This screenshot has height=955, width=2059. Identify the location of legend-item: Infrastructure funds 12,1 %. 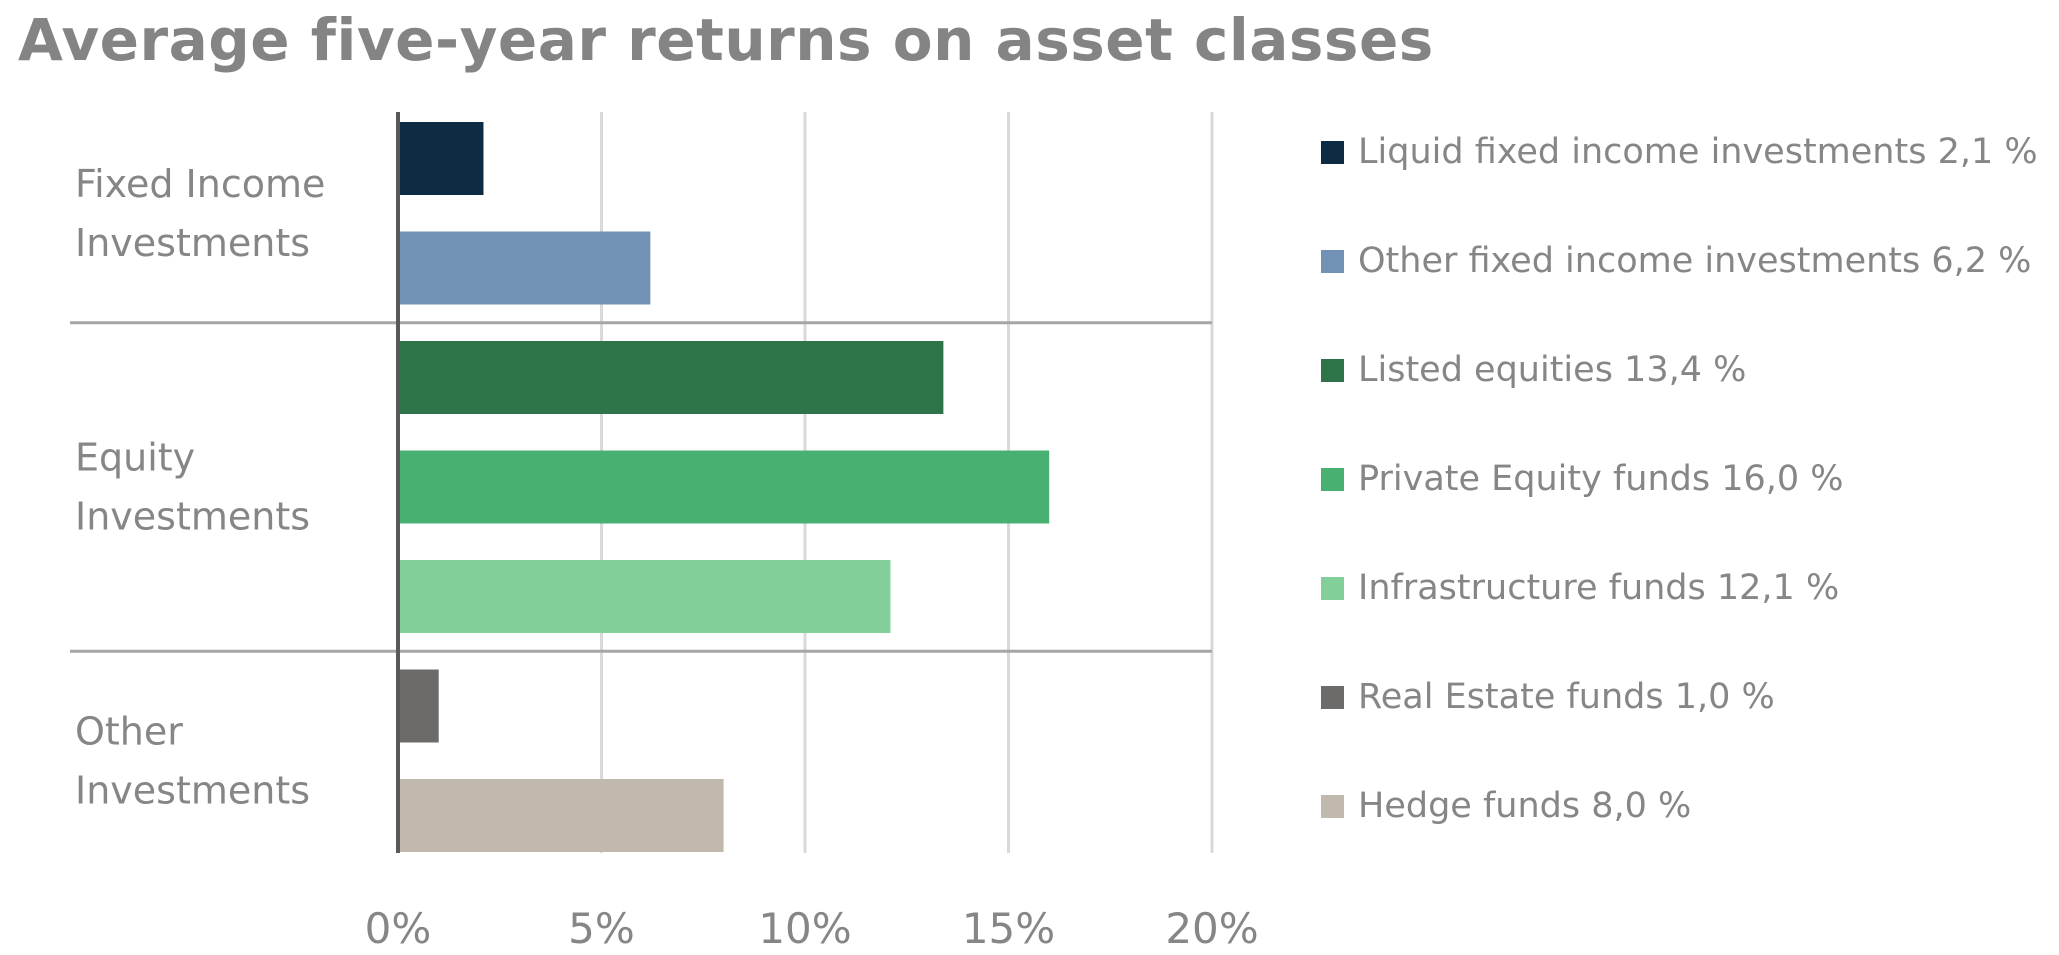
(1679, 618).